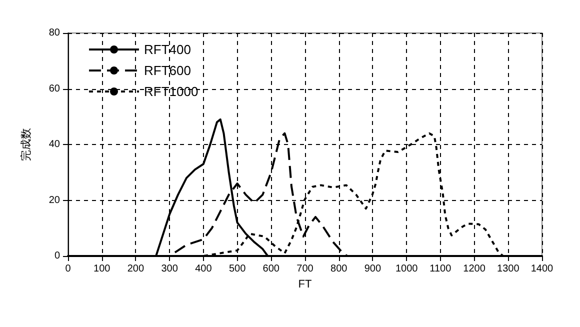 Image resolution: width=580 pixels, height=327 pixels. What do you see at coordinates (57, 256) in the screenshot?
I see `y-tick-label: 0` at bounding box center [57, 256].